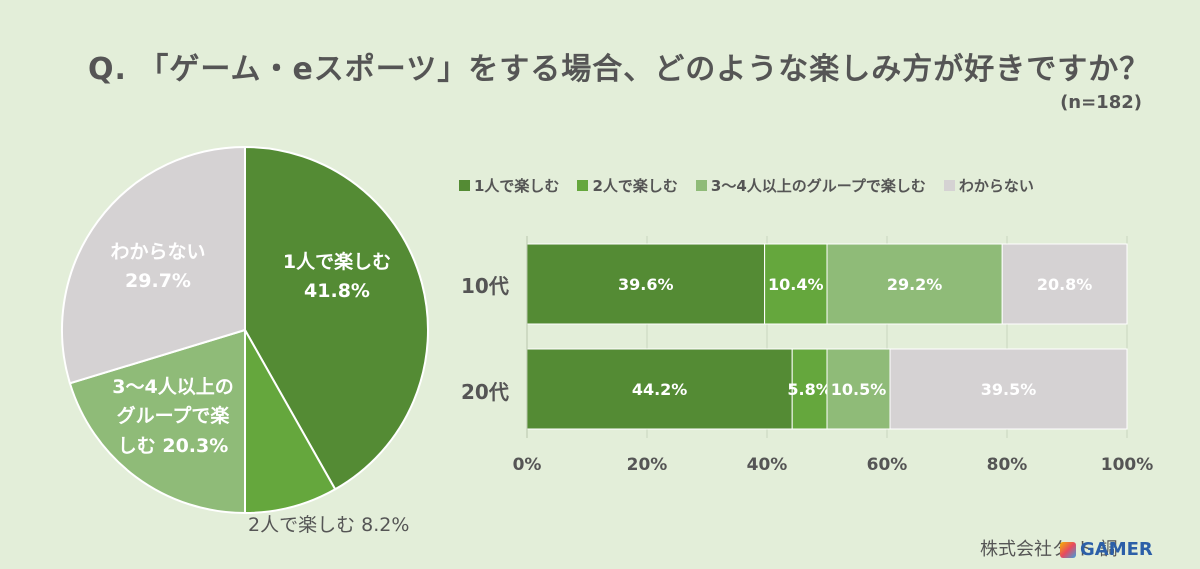  Describe the element at coordinates (158, 281) in the screenshot. I see `pie-label-unknown-value: 29.7%` at that location.